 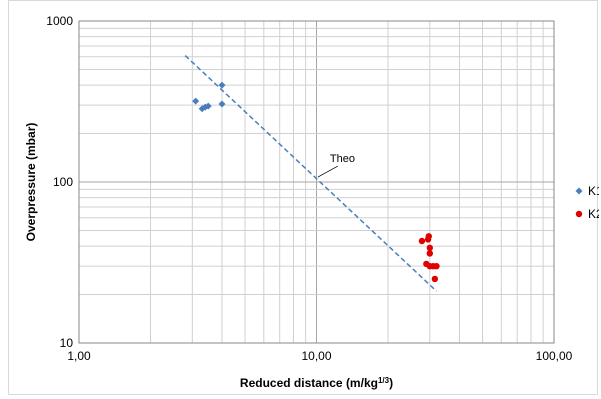 What do you see at coordinates (554, 356) in the screenshot?
I see `x-tick-label: 100,00` at bounding box center [554, 356].